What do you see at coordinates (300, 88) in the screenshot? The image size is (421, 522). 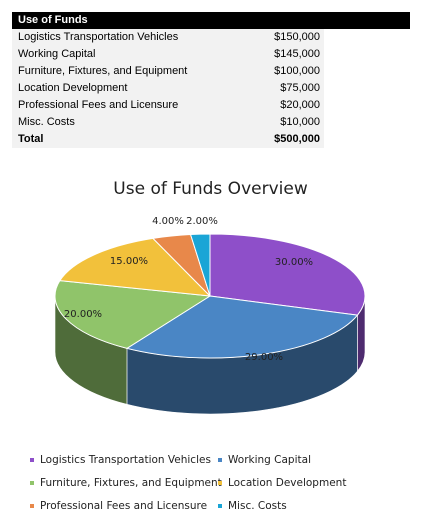 I see `row-value: $75,000` at bounding box center [300, 88].